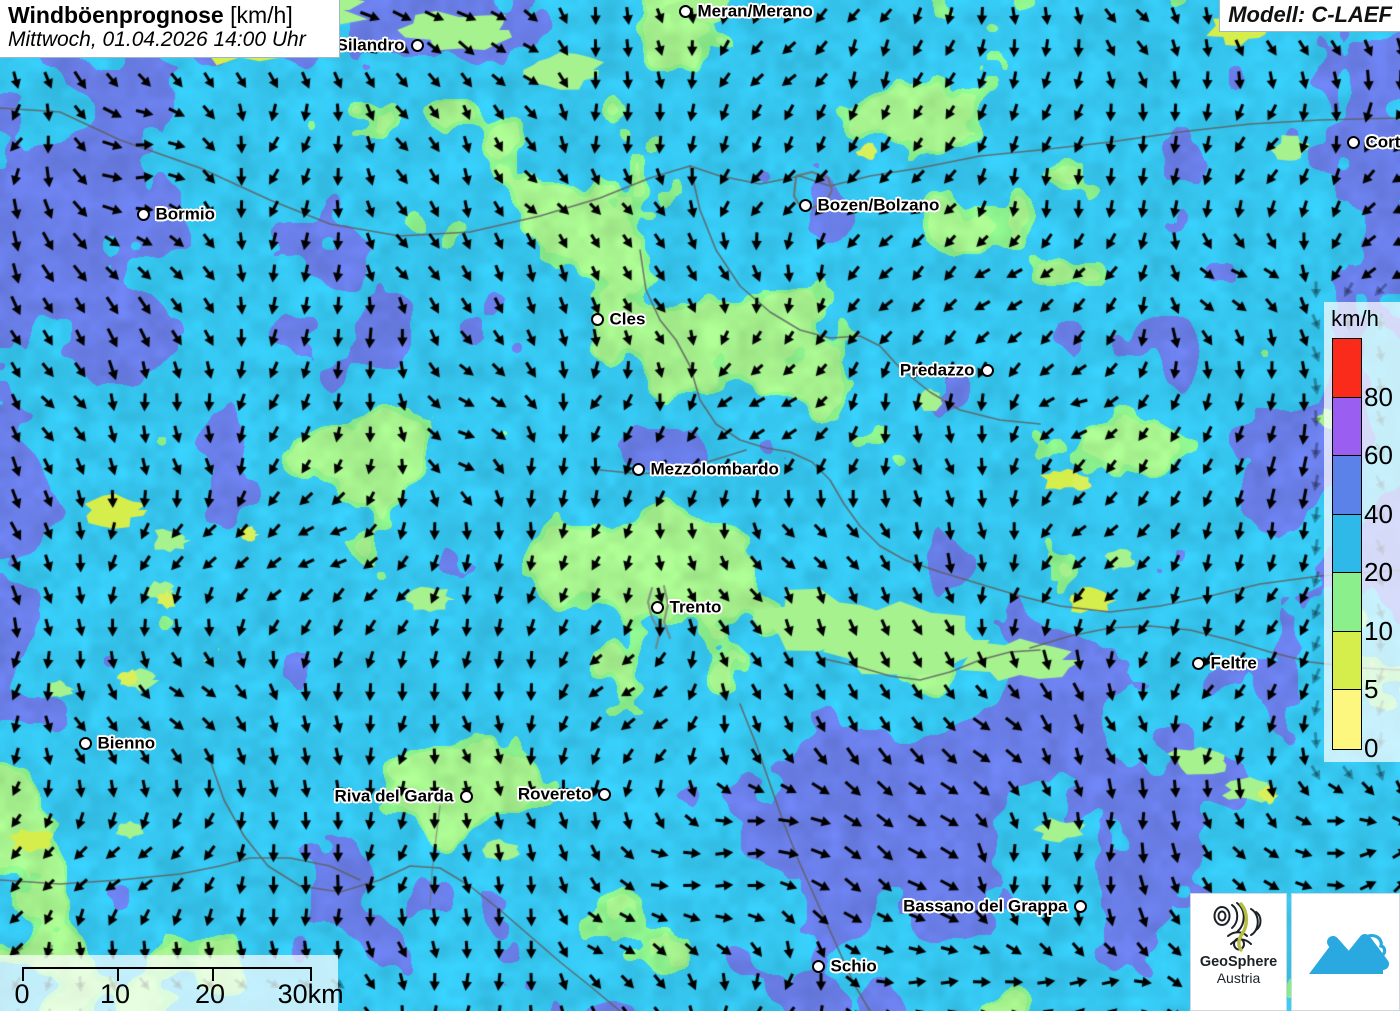  What do you see at coordinates (1238, 962) in the screenshot?
I see `geosphere-name: GeoSphere` at bounding box center [1238, 962].